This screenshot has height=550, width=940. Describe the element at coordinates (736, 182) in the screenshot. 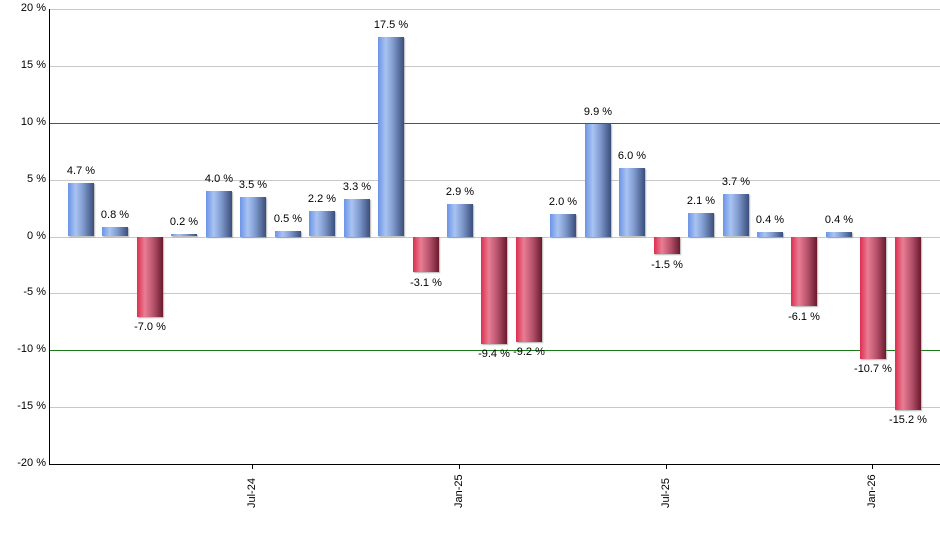

I see `bar-value-label: 3.7 %` at that location.